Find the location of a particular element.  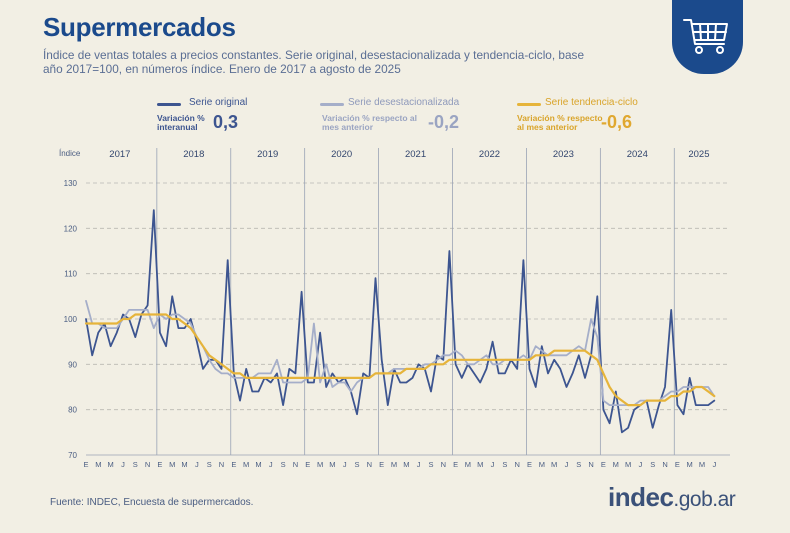

legend-caption-desest: Variación % respecto al mes anterior is located at coordinates (369, 122).